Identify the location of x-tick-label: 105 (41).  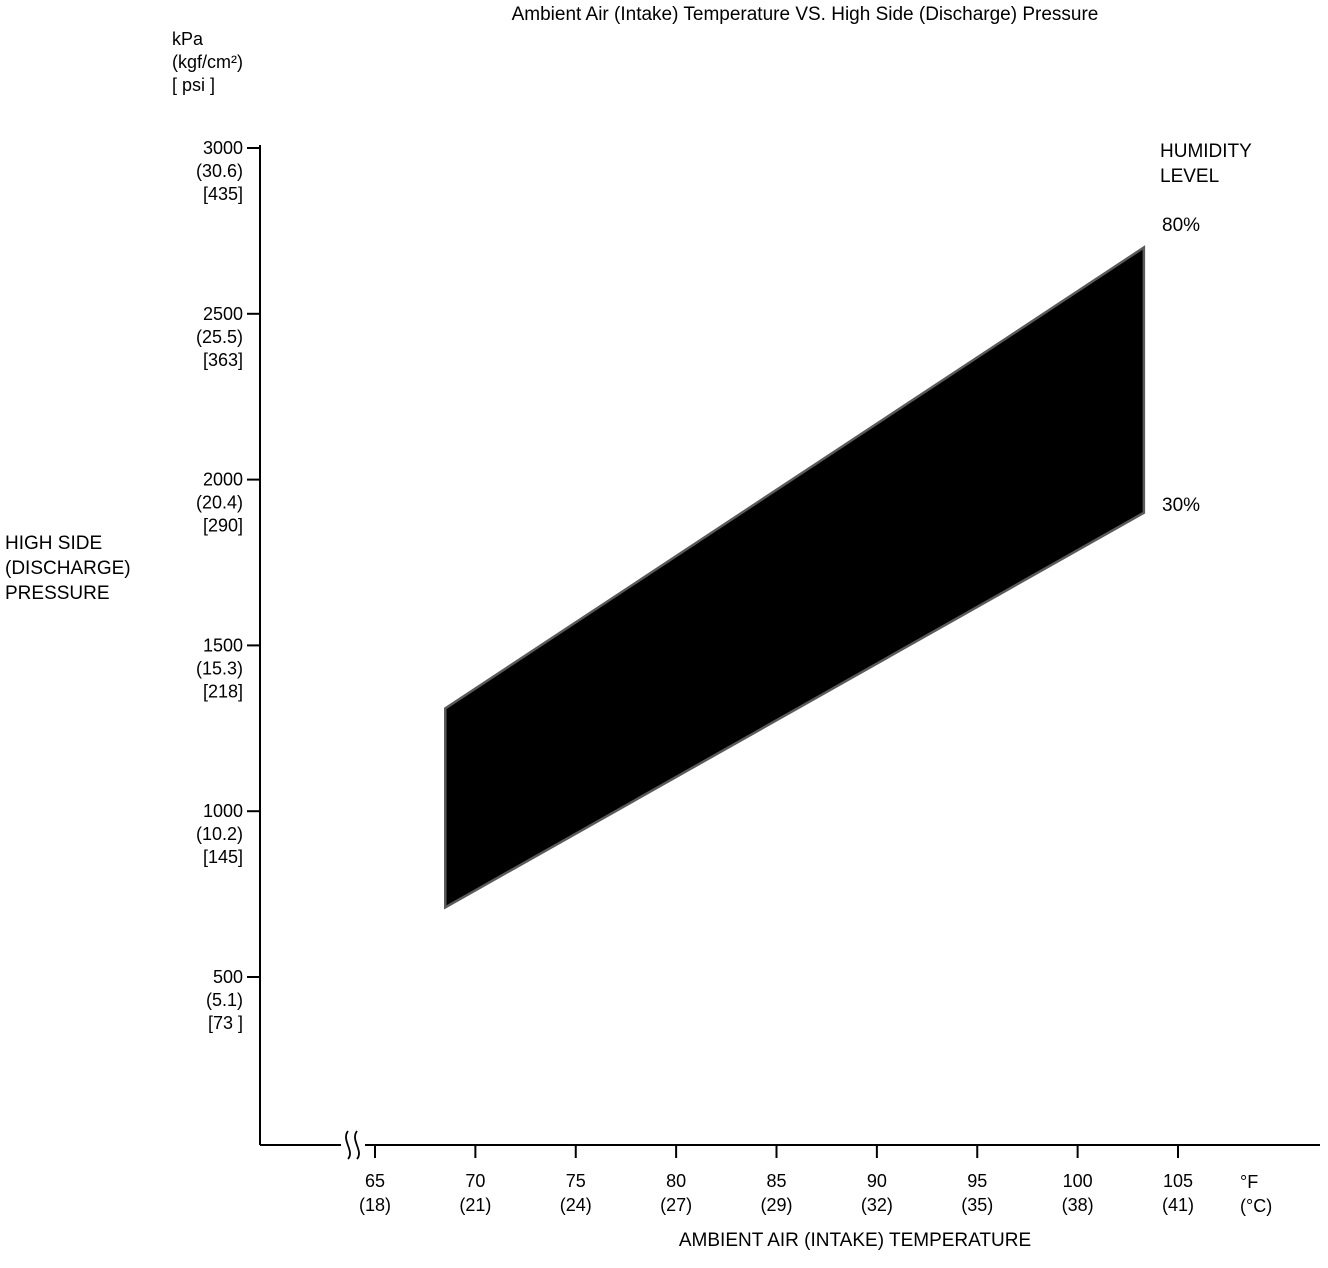
(1178, 1193).